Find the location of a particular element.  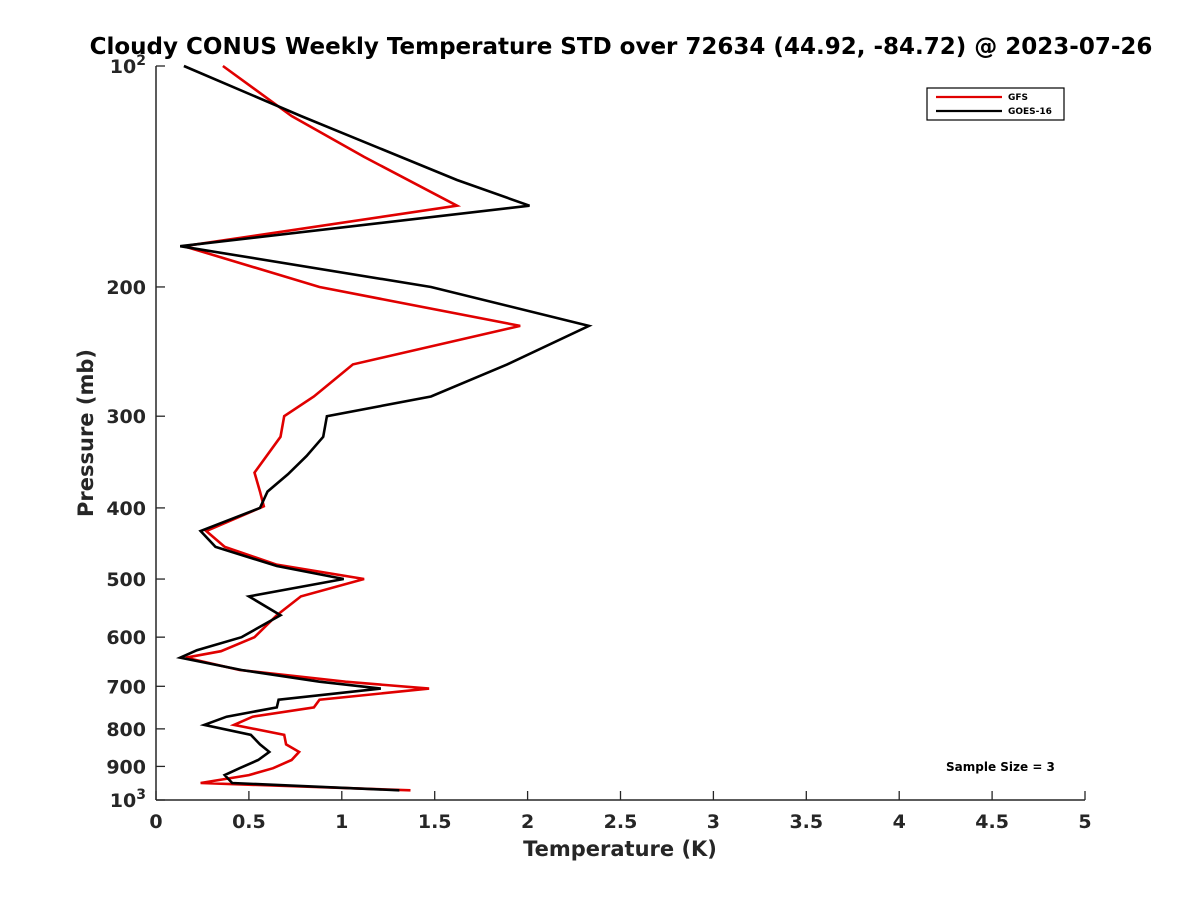

x-tick-label: 1 is located at coordinates (341, 822).